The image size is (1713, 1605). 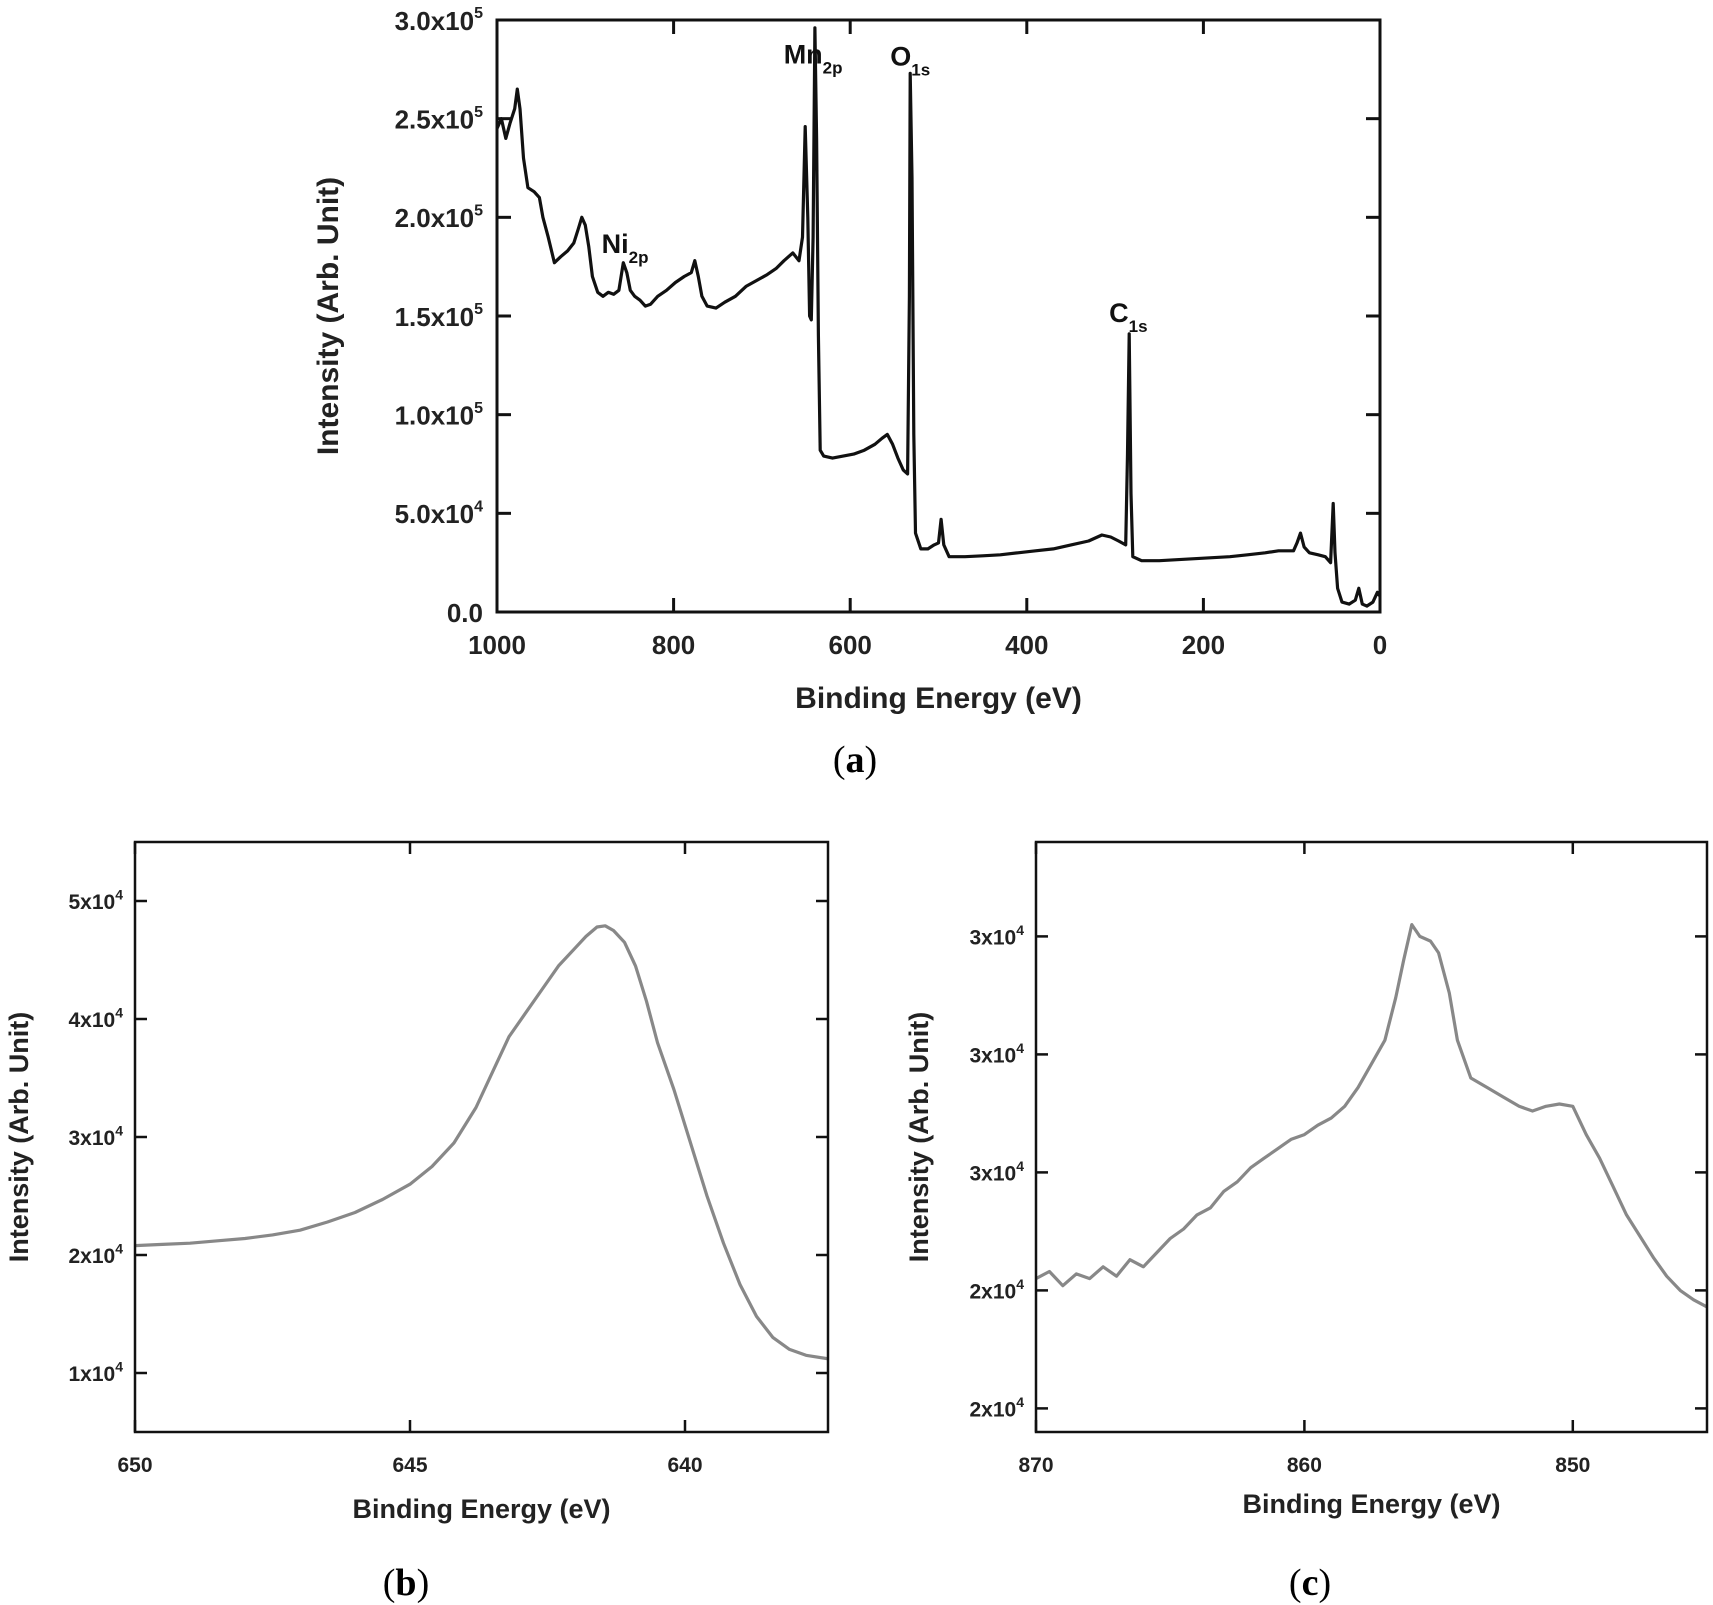 I want to click on y-tick-mantissa: 1.0x10, so click(x=435, y=416).